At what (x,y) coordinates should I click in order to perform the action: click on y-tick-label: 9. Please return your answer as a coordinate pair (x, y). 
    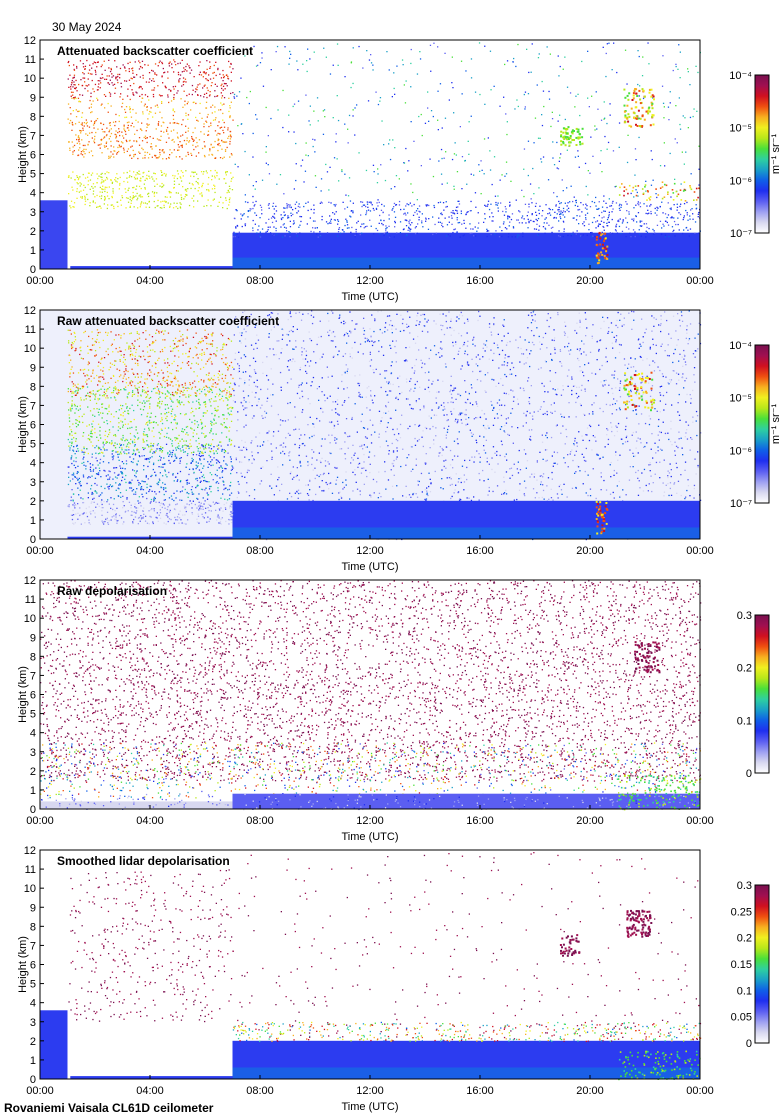
    Looking at the image, I should click on (33, 98).